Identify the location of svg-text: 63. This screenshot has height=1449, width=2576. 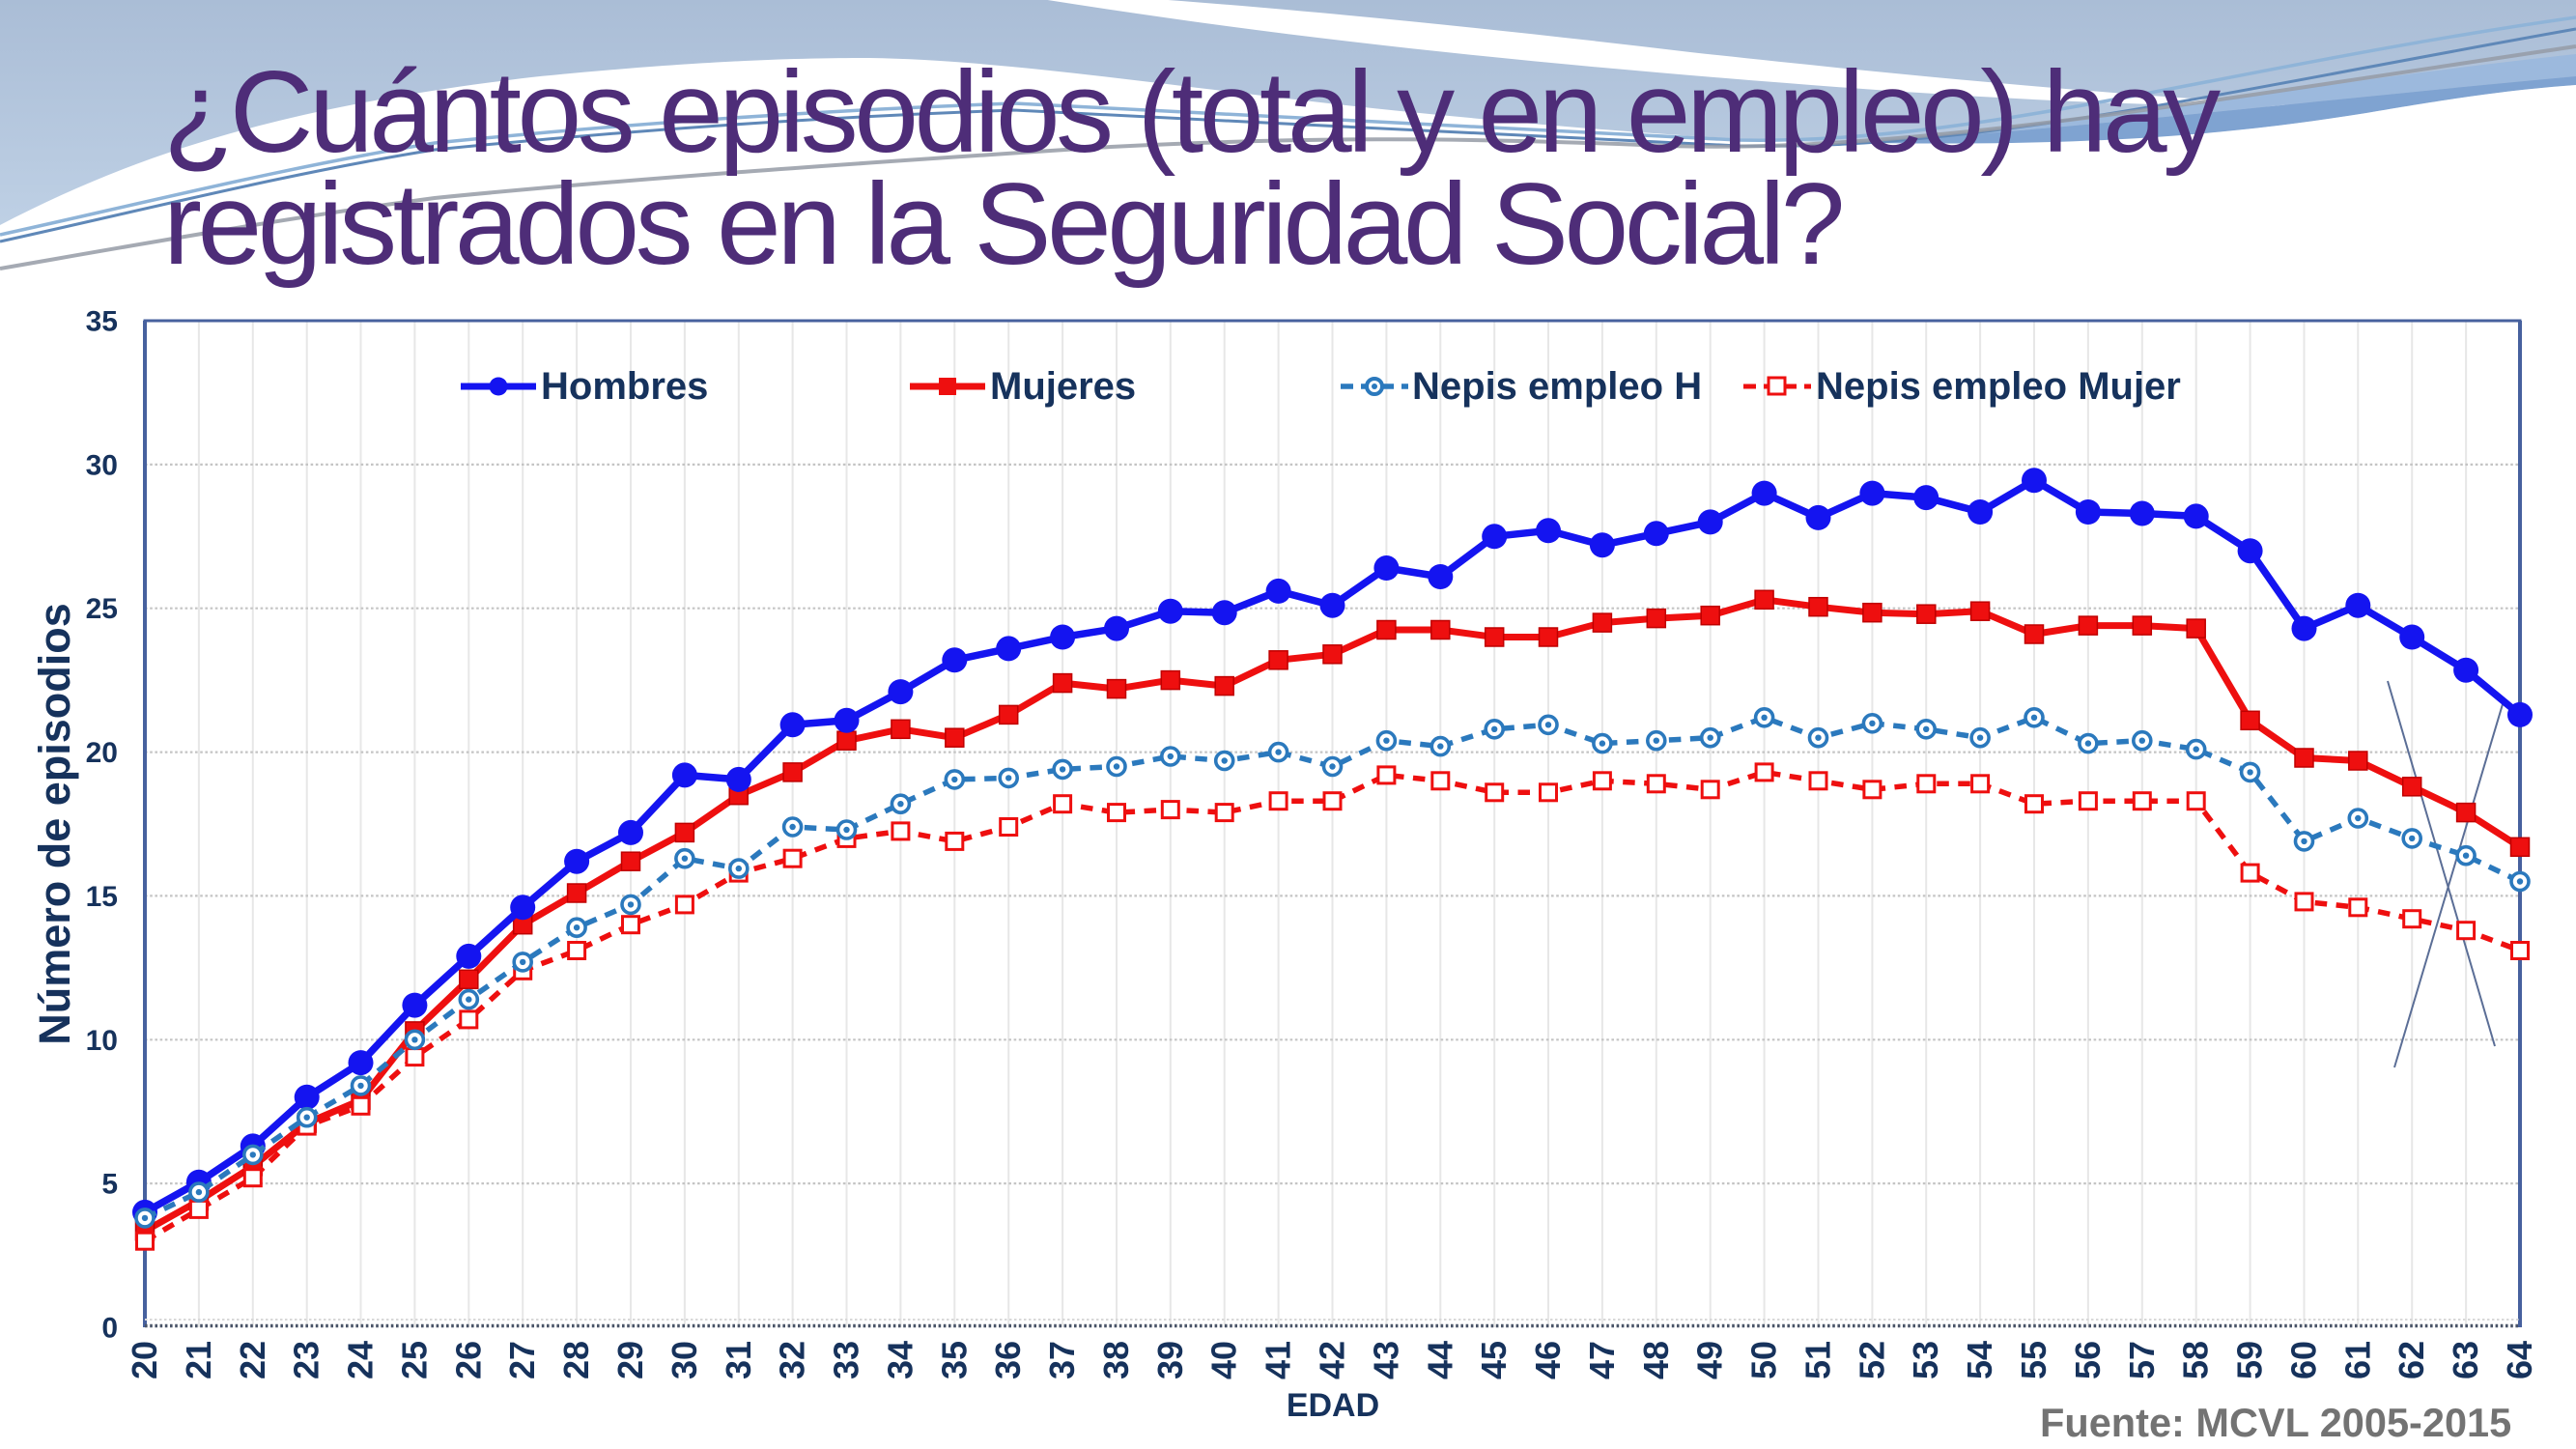
(2465, 1360).